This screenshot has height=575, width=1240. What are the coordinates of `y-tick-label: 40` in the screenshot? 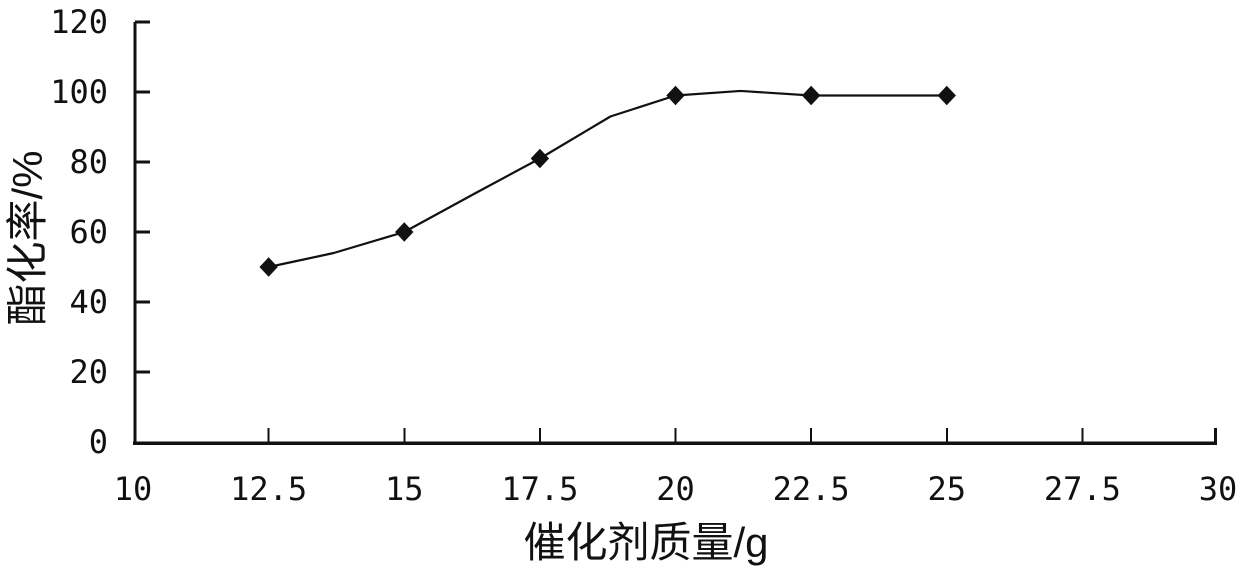 It's located at (88, 302).